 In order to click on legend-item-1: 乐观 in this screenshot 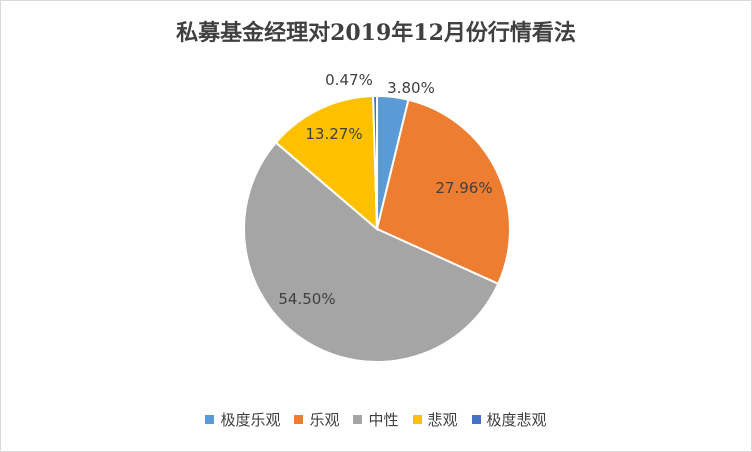, I will do `click(316, 419)`.